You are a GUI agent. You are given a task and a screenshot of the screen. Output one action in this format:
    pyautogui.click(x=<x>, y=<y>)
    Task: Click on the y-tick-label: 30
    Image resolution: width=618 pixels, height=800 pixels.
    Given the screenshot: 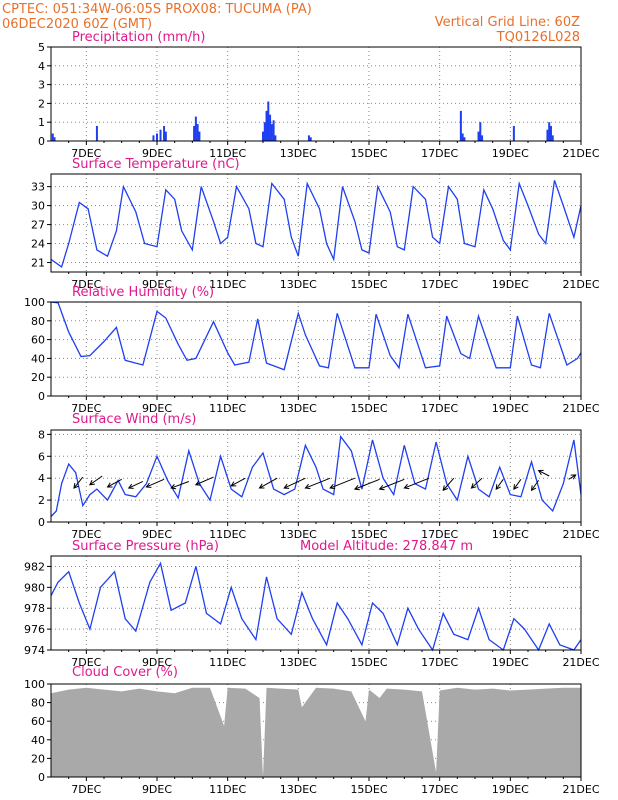 What is the action you would take?
    pyautogui.click(x=38, y=206)
    